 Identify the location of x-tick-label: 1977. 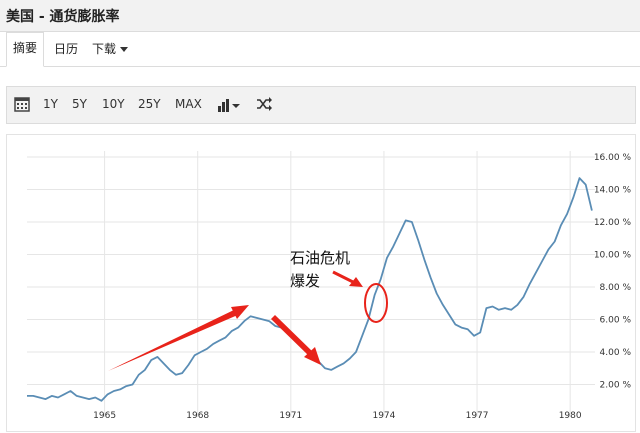
(477, 416).